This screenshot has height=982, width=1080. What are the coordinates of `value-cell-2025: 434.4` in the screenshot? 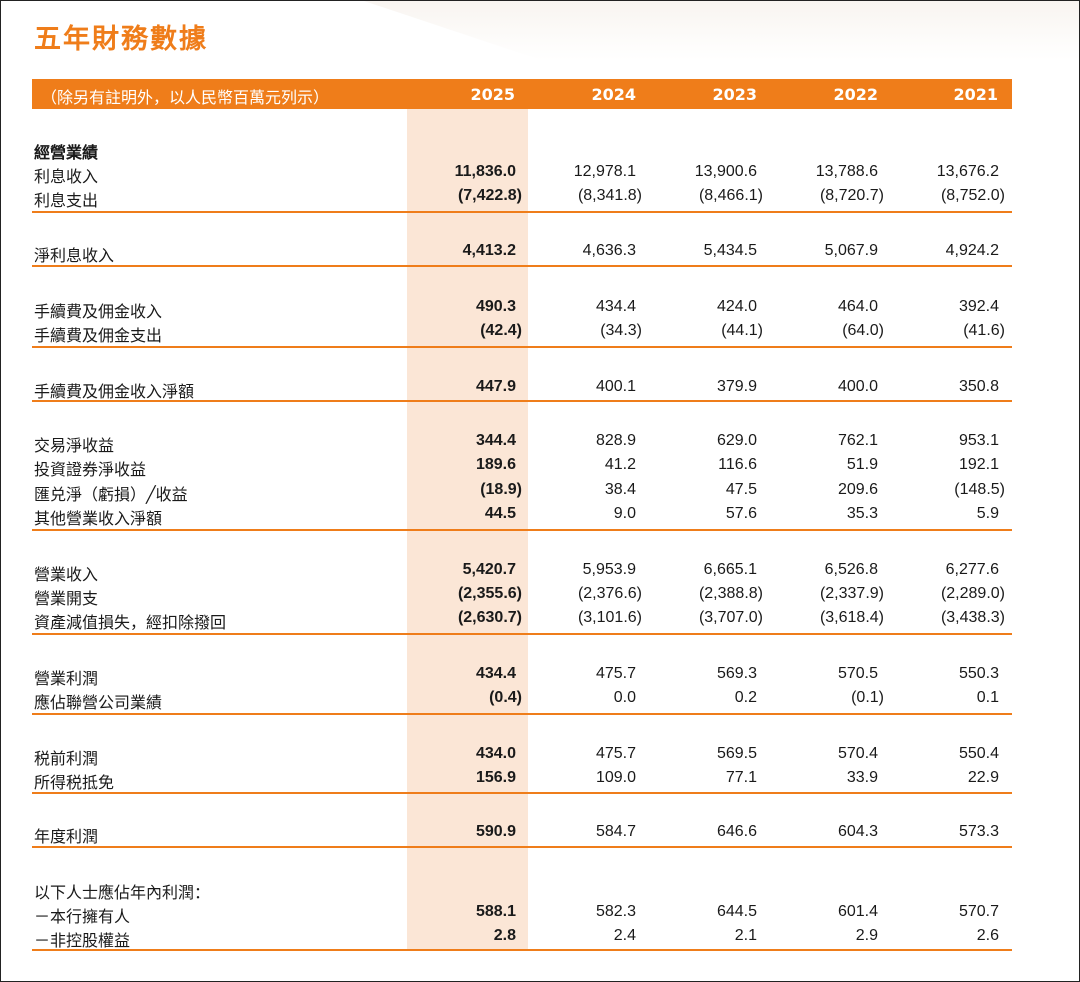 It's located at (495, 673).